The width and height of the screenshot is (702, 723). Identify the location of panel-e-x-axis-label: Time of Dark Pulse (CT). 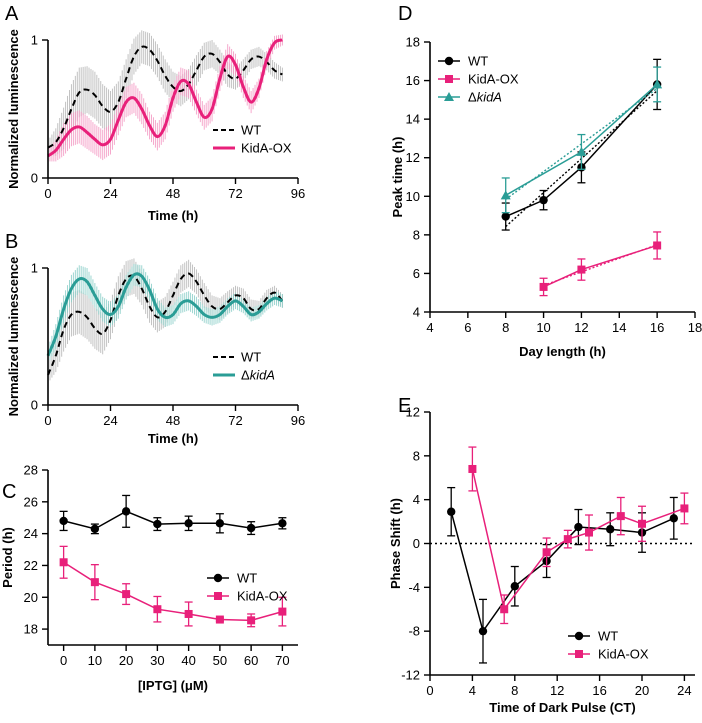
(562, 707).